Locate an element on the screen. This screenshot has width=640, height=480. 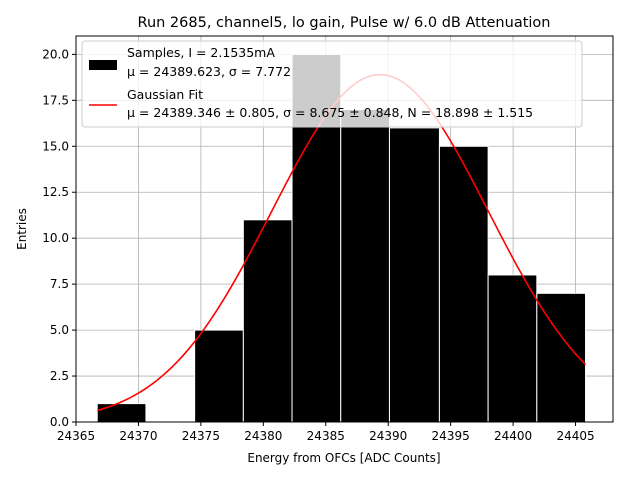
y-tick-label-2: 5.0 is located at coordinates (59, 330).